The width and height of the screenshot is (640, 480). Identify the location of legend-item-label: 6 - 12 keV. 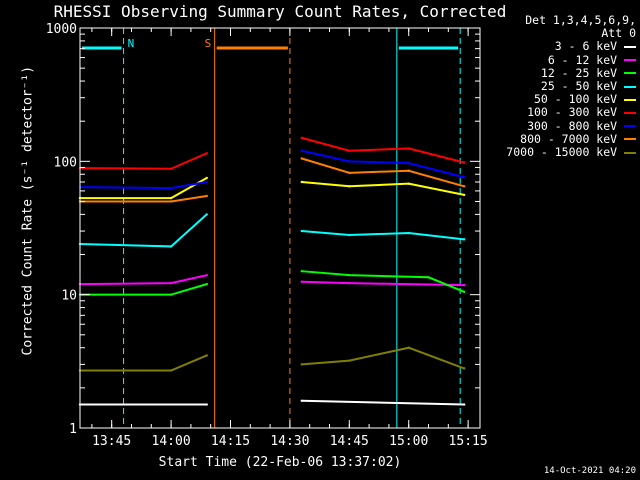
(585, 59).